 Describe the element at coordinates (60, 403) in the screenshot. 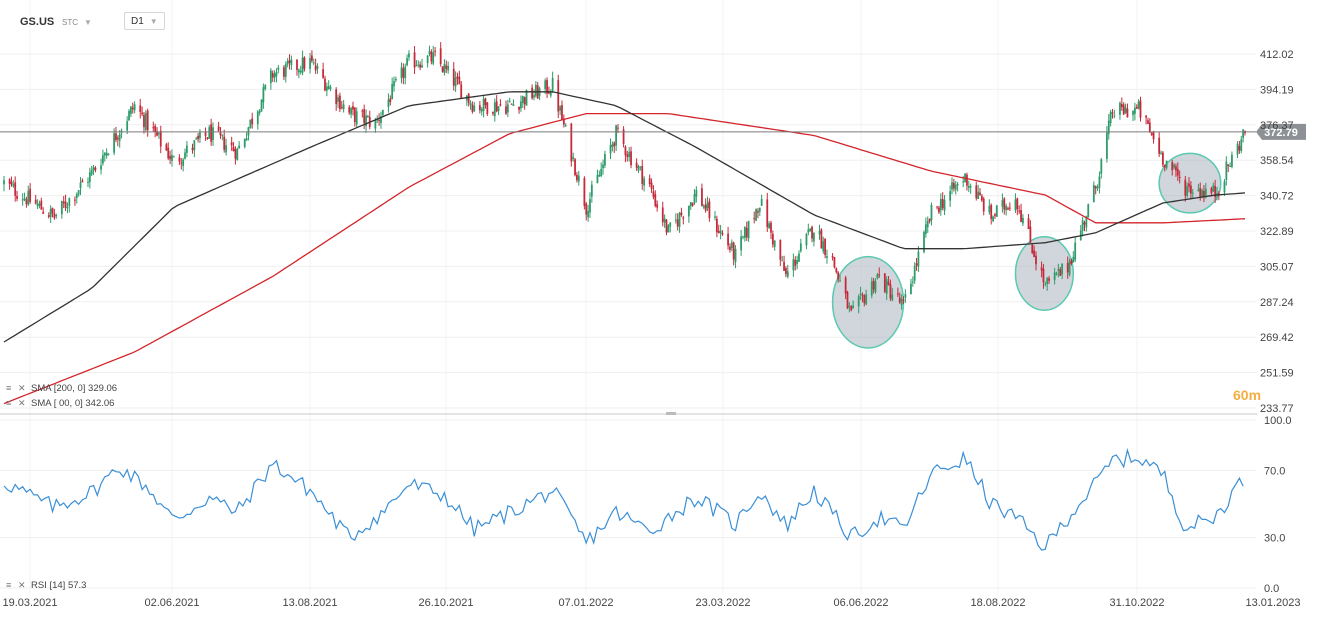

I see `legend-sma100: ≡ ✕ SMA [ 00, 0] 342.06` at that location.